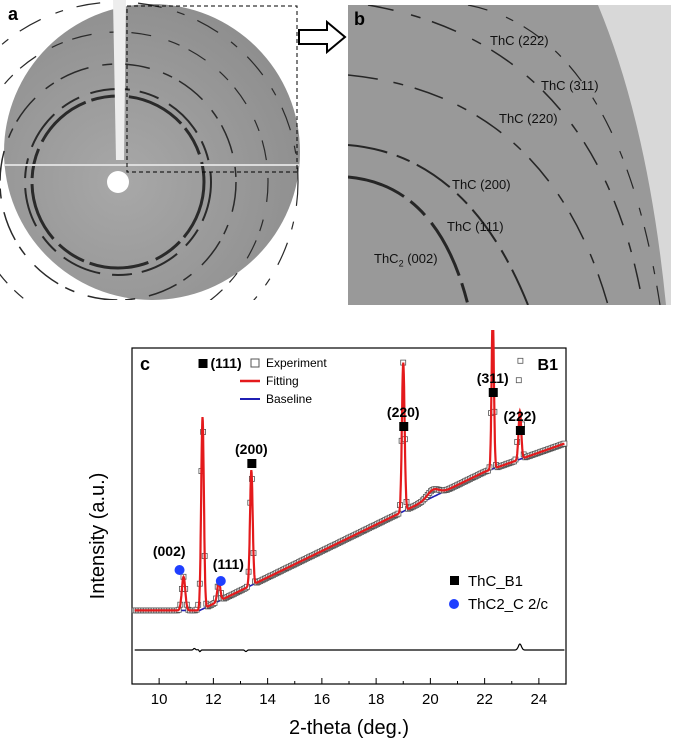 This screenshot has width=675, height=753. What do you see at coordinates (481, 184) in the screenshot?
I see `reflection-label-thc-200: ThC (200)` at bounding box center [481, 184].